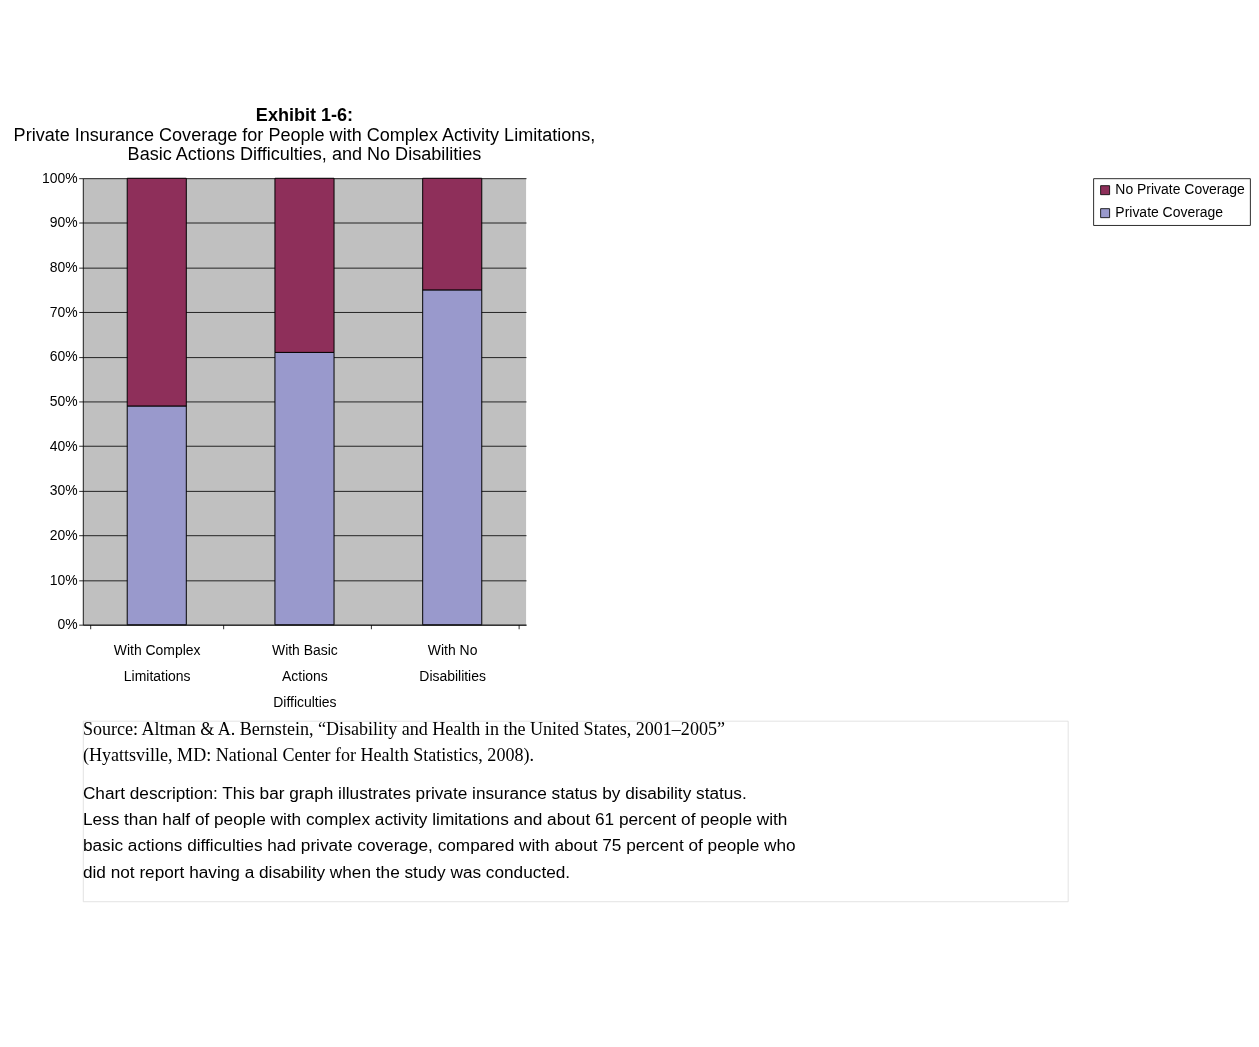 The width and height of the screenshot is (1259, 1047). I want to click on legend-label: Private Coverage, so click(1169, 212).